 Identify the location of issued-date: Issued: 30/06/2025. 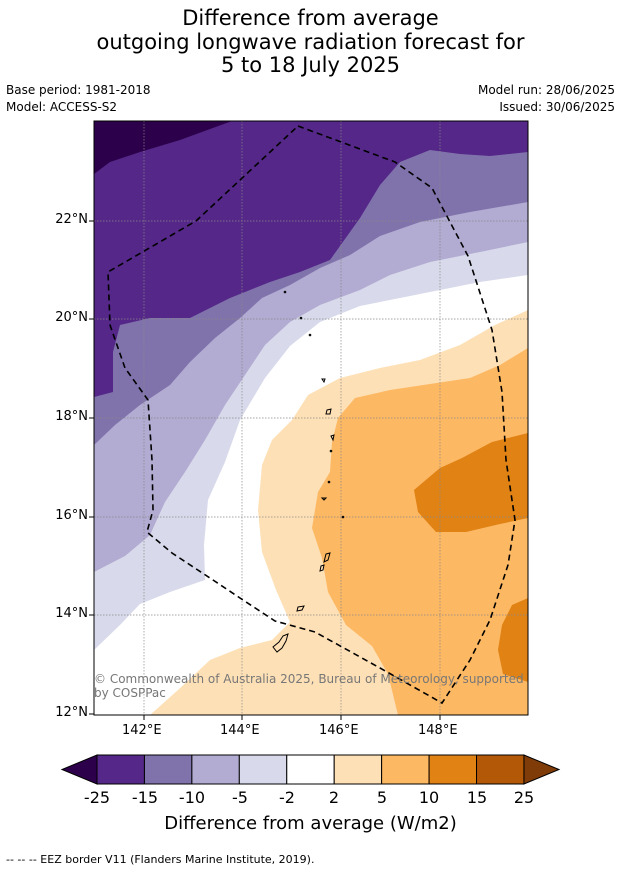
(557, 107).